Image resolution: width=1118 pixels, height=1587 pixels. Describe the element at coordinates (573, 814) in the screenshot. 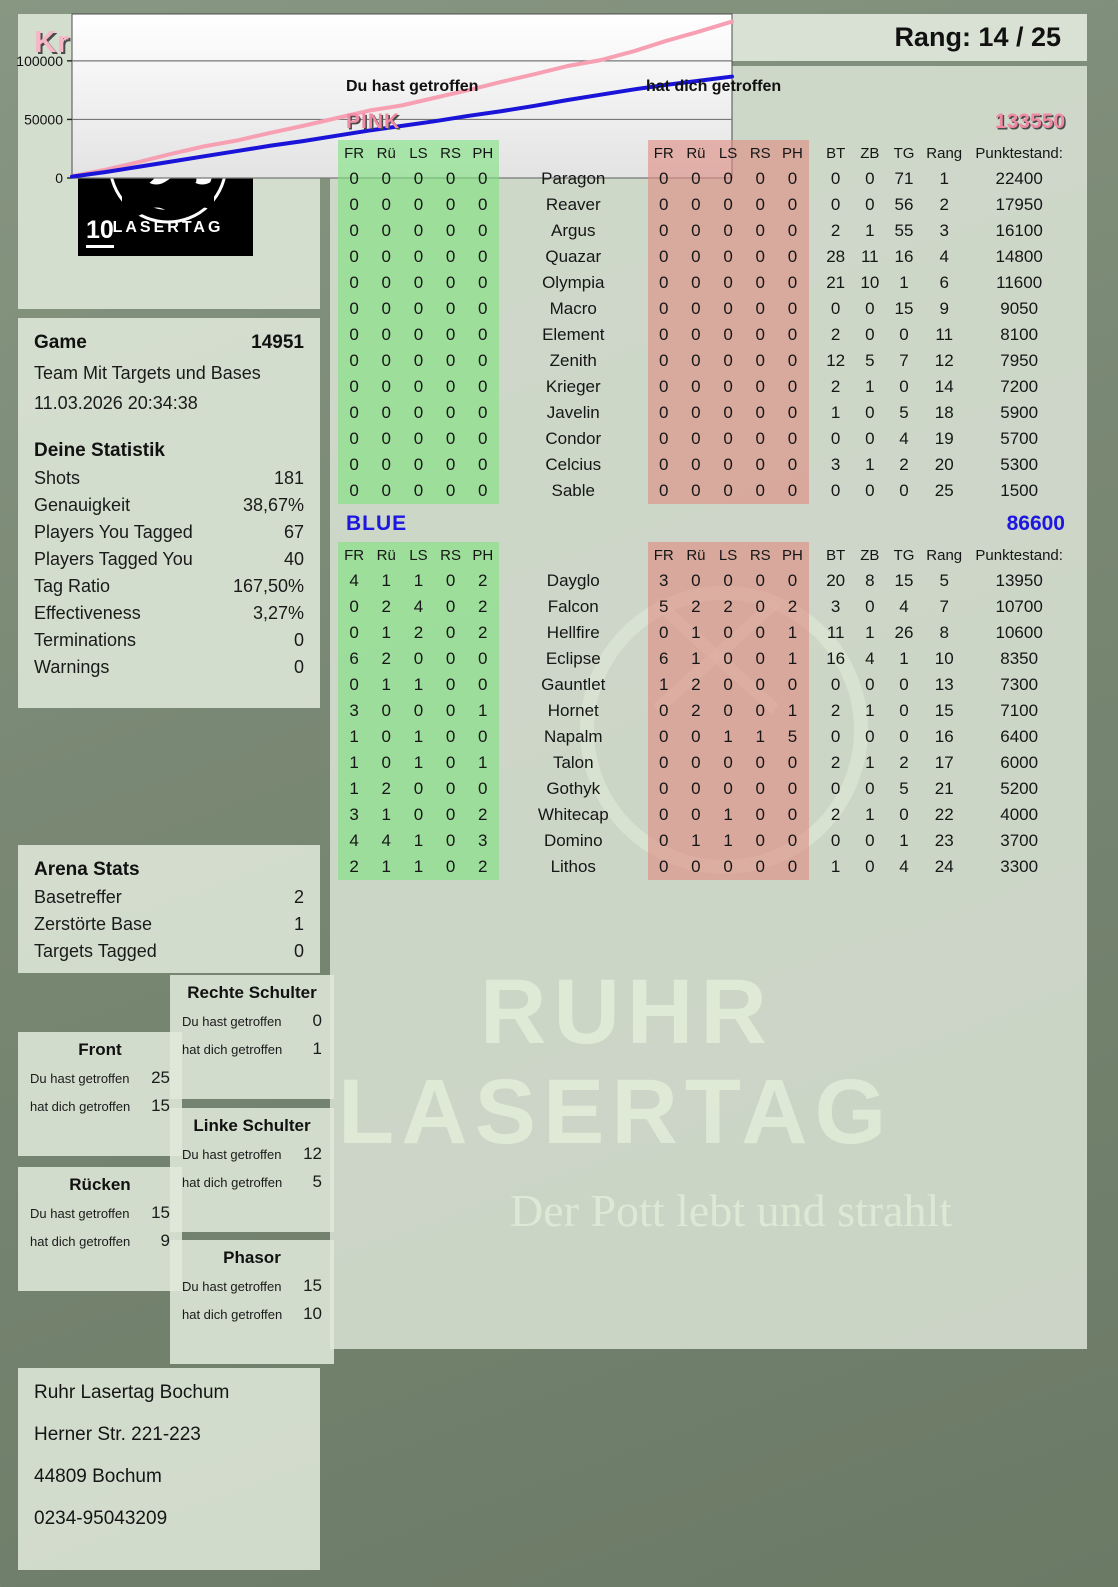

I see `cell-player-name: Whitecap` at that location.